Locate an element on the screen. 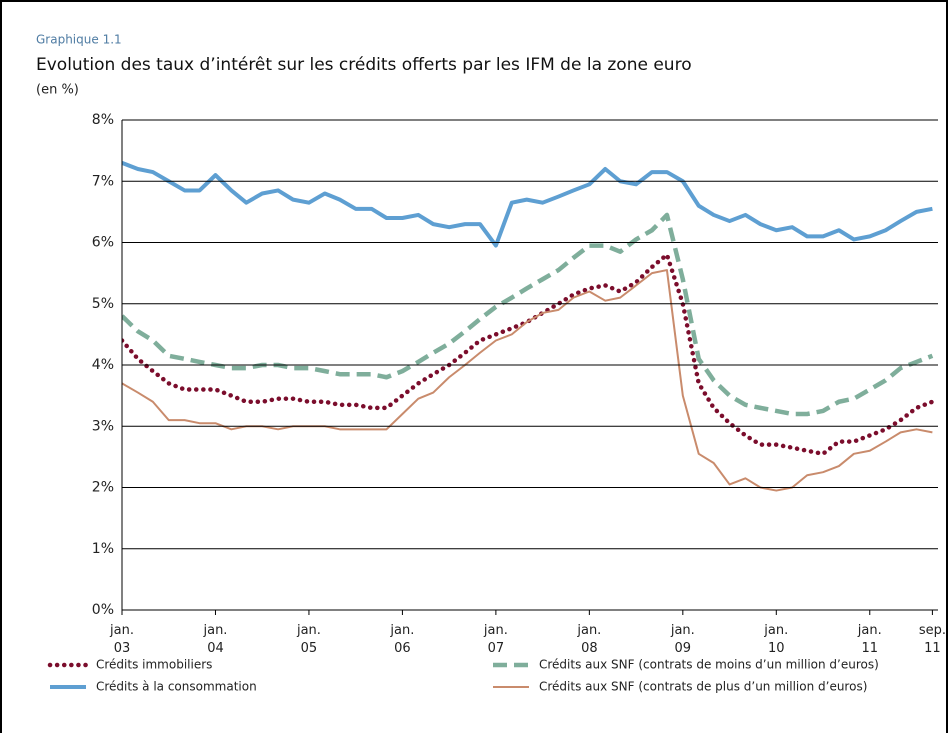 The width and height of the screenshot is (948, 733). line-series is located at coordinates (527, 204).